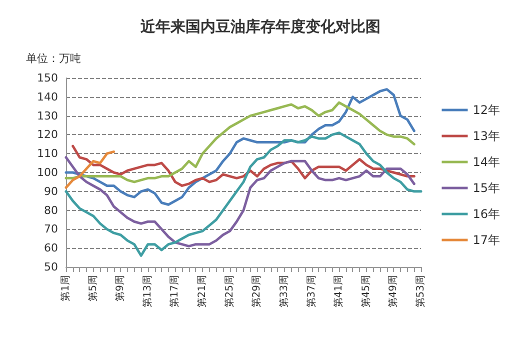 The height and width of the screenshot is (350, 521). What do you see at coordinates (47, 115) in the screenshot?
I see `y-tick-label: 130` at bounding box center [47, 115].